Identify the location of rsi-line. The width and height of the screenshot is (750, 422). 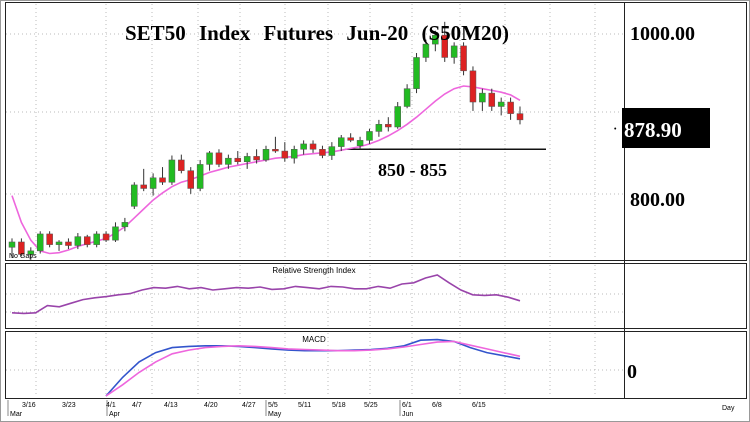
(266, 294).